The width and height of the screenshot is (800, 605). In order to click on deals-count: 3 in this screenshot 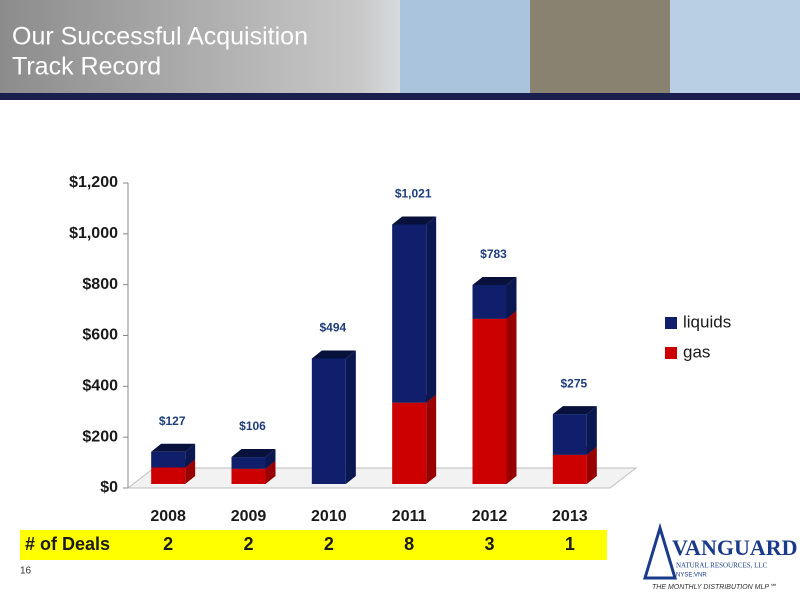, I will do `click(489, 544)`.